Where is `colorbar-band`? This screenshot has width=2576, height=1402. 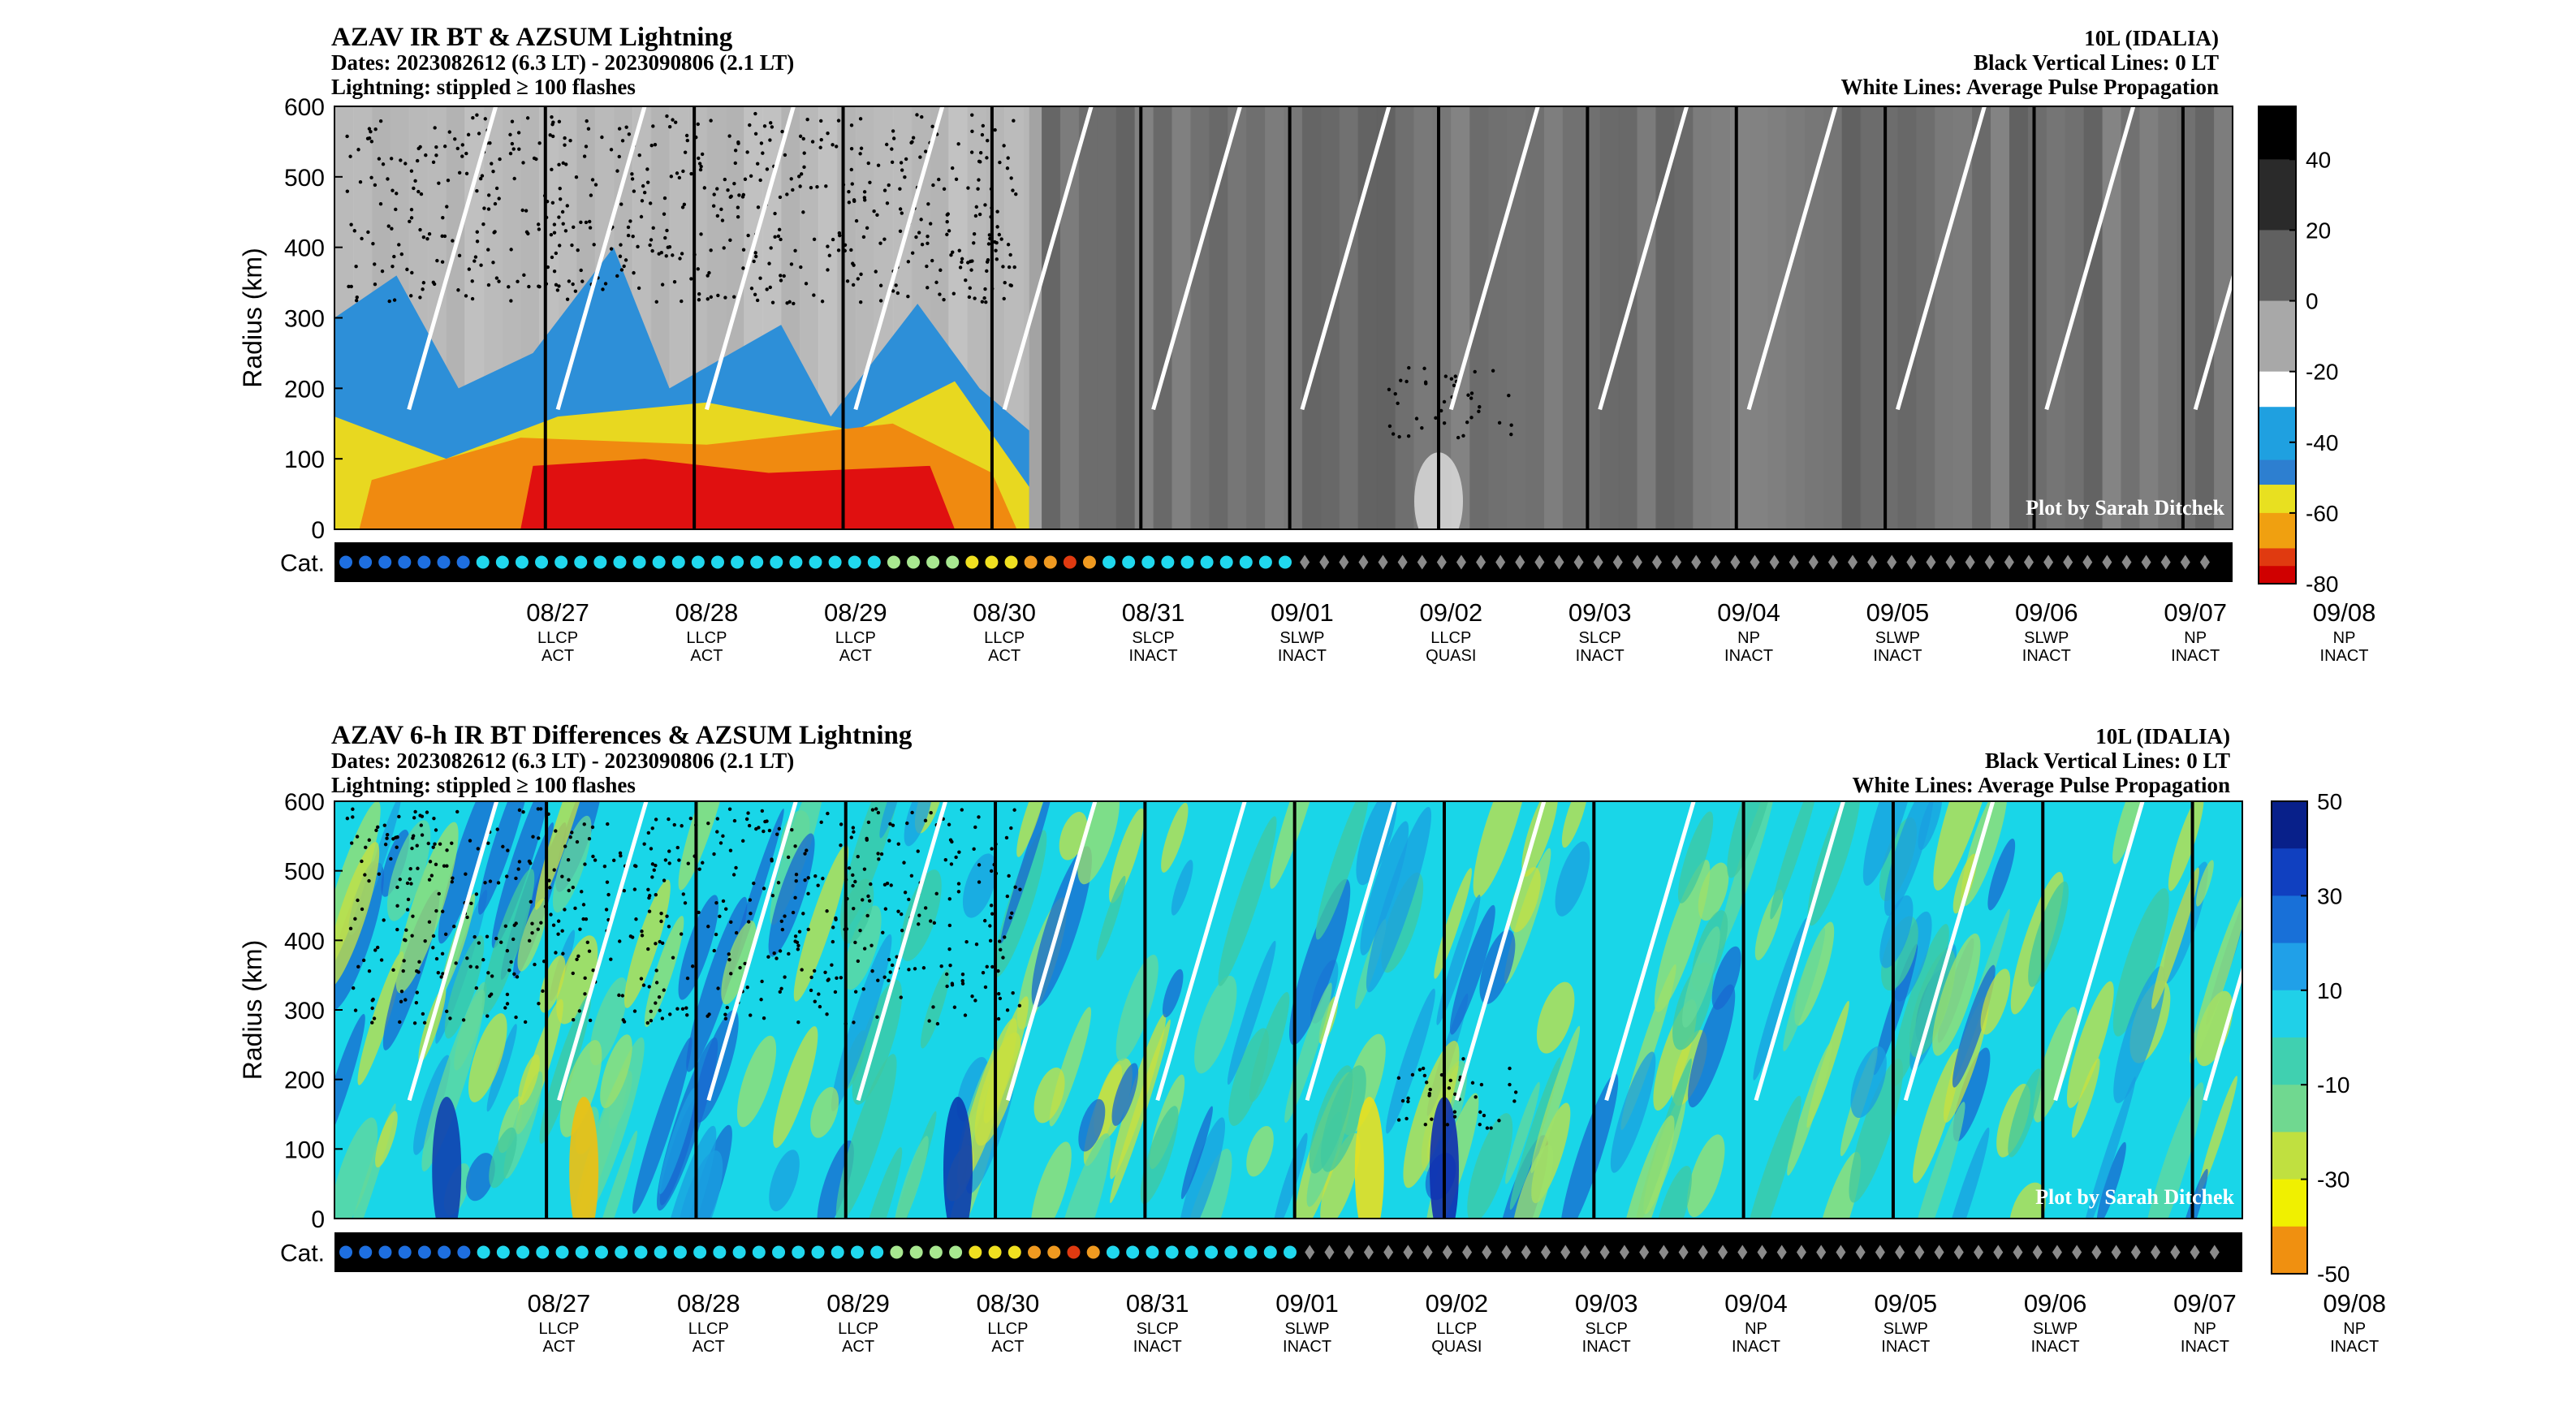 colorbar-band is located at coordinates (2289, 1014).